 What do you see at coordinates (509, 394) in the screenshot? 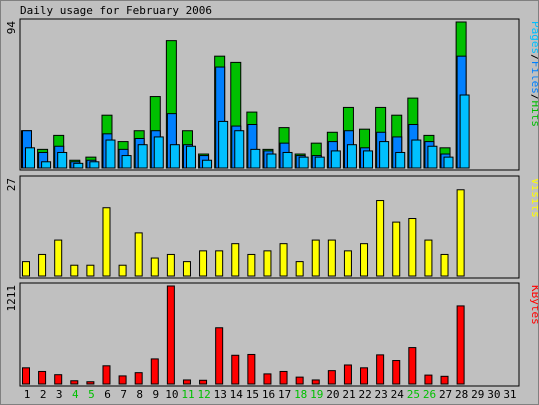
I see `x-tick-label: 31` at bounding box center [509, 394].